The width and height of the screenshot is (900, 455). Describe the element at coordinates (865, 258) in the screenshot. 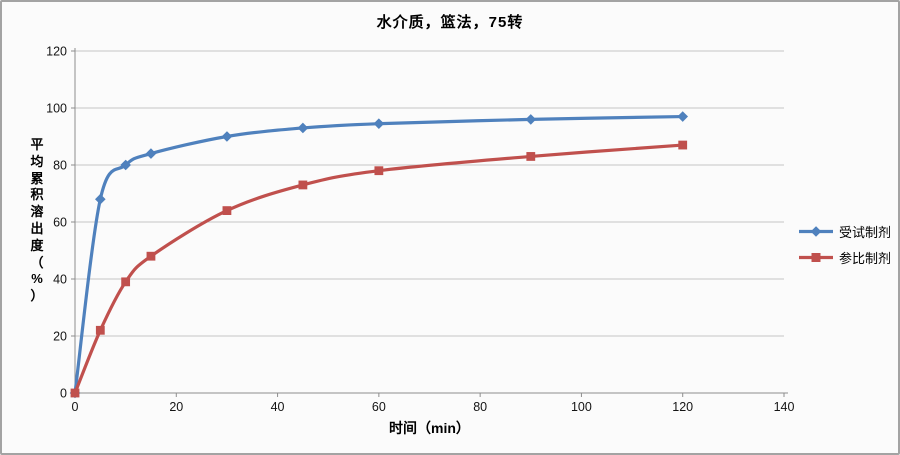

I see `legend-label: 参比制剂` at that location.